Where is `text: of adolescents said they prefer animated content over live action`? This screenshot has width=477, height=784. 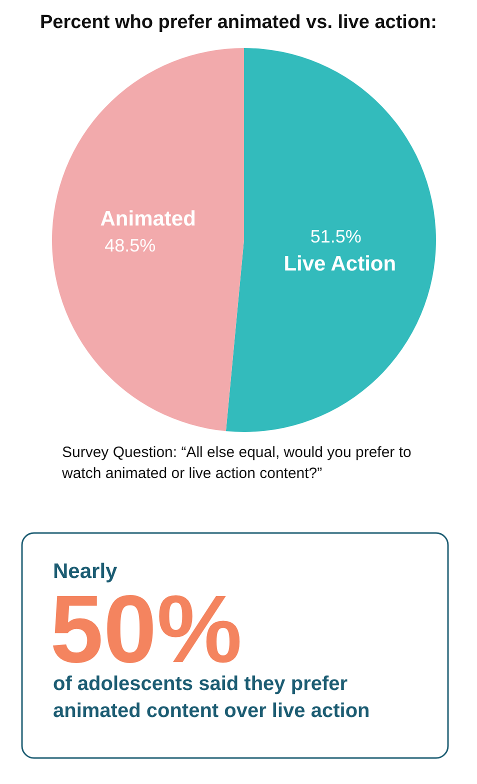 text: of adolescents said they prefer animated content over live action is located at coordinates (211, 697).